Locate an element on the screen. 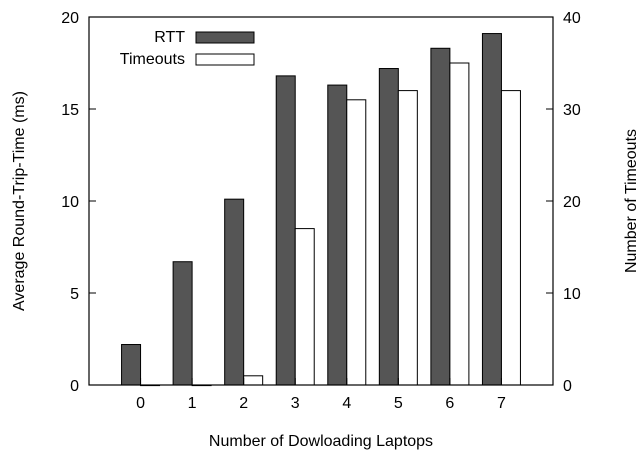  left-tick-label-15: 15 is located at coordinates (70, 110).